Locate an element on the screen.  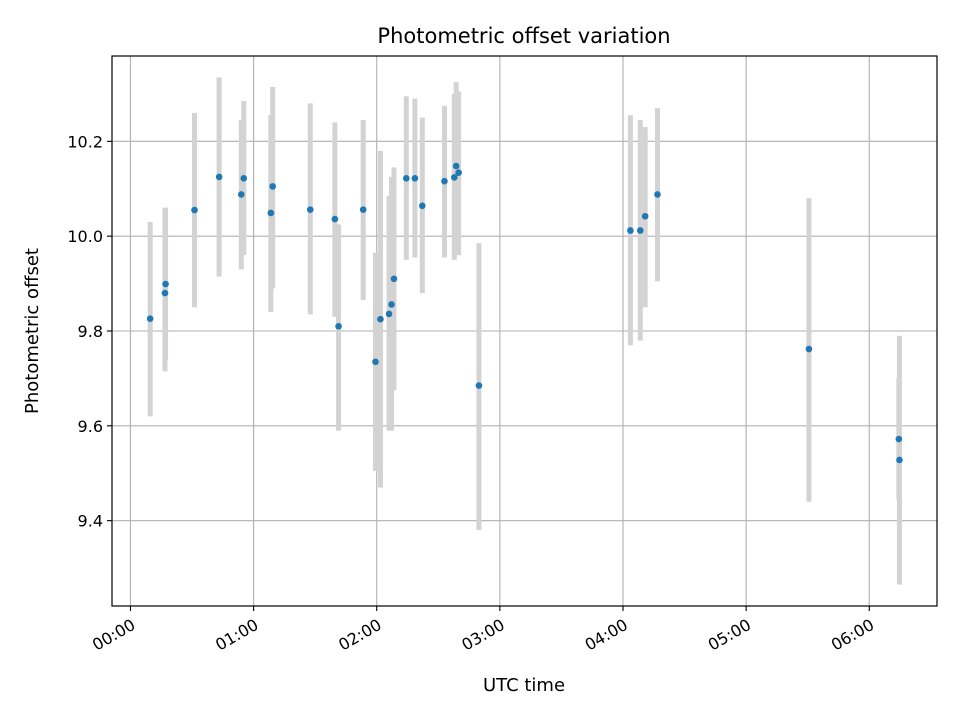
x-tick-label: 06:00 is located at coordinates (852, 635).